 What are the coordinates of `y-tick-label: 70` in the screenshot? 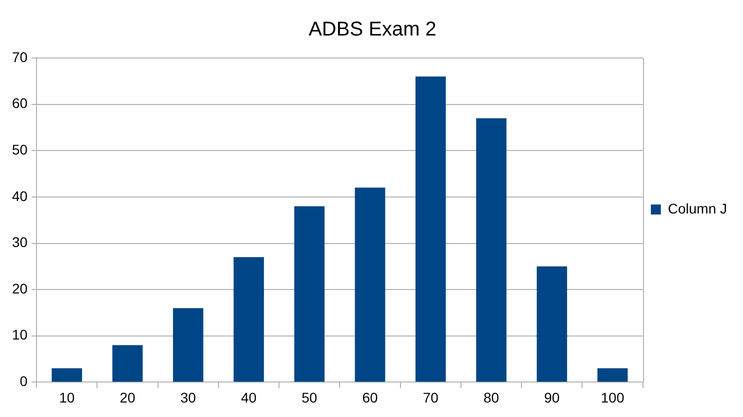 It's located at (20, 56).